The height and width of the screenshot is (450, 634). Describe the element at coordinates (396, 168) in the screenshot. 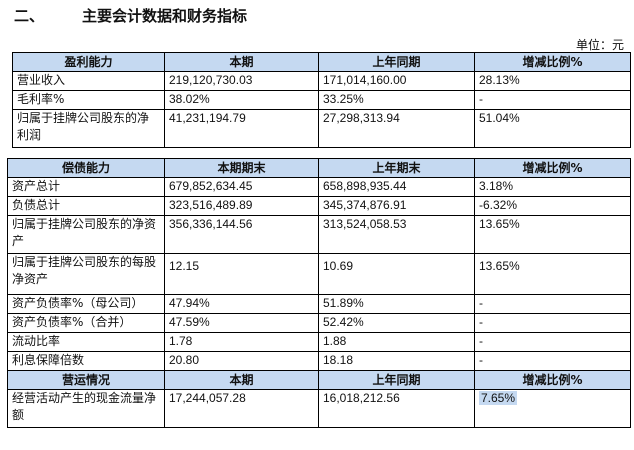

I see `header-cell: 上年期末` at that location.